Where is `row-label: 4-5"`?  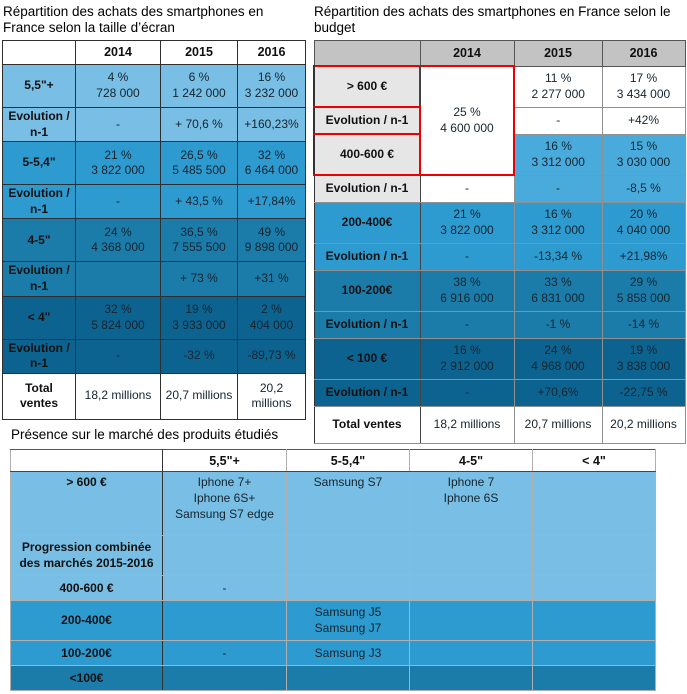 row-label: 4-5" is located at coordinates (39, 240).